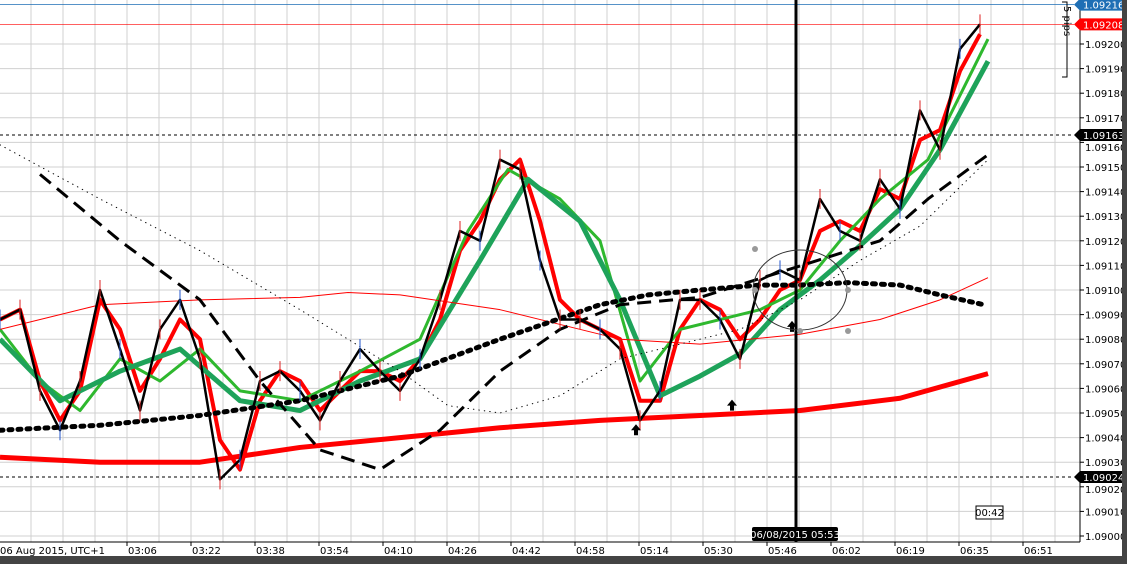 The image size is (1127, 568). What do you see at coordinates (1105, 45) in the screenshot?
I see `price-tick-label: 1.09200` at bounding box center [1105, 45].